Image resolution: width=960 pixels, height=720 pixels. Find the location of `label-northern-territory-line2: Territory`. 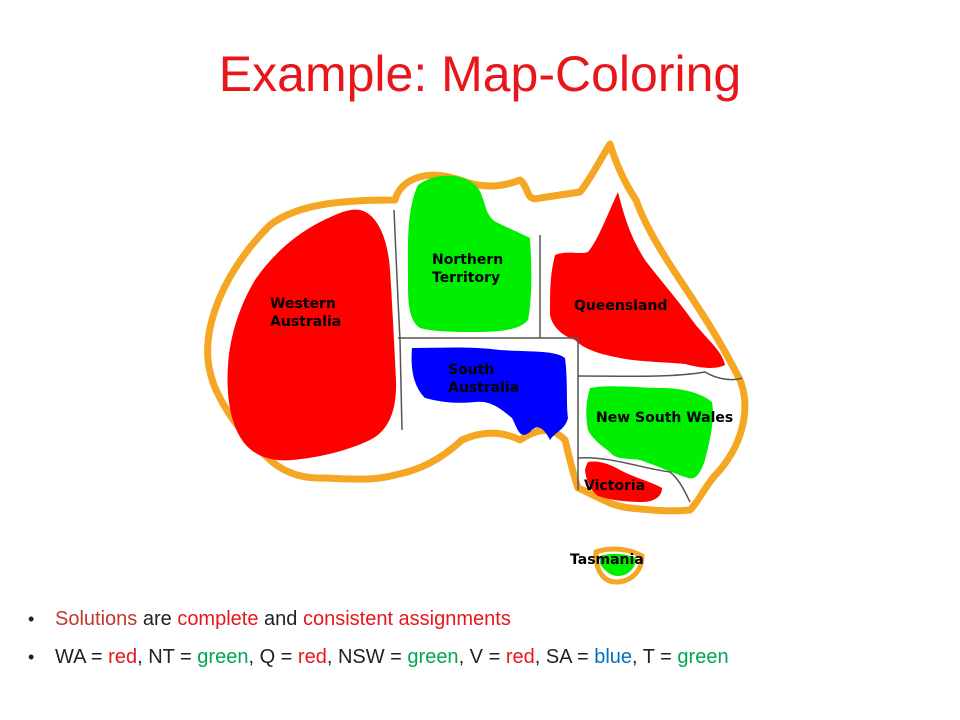

label-northern-territory-line2: Territory is located at coordinates (466, 278).